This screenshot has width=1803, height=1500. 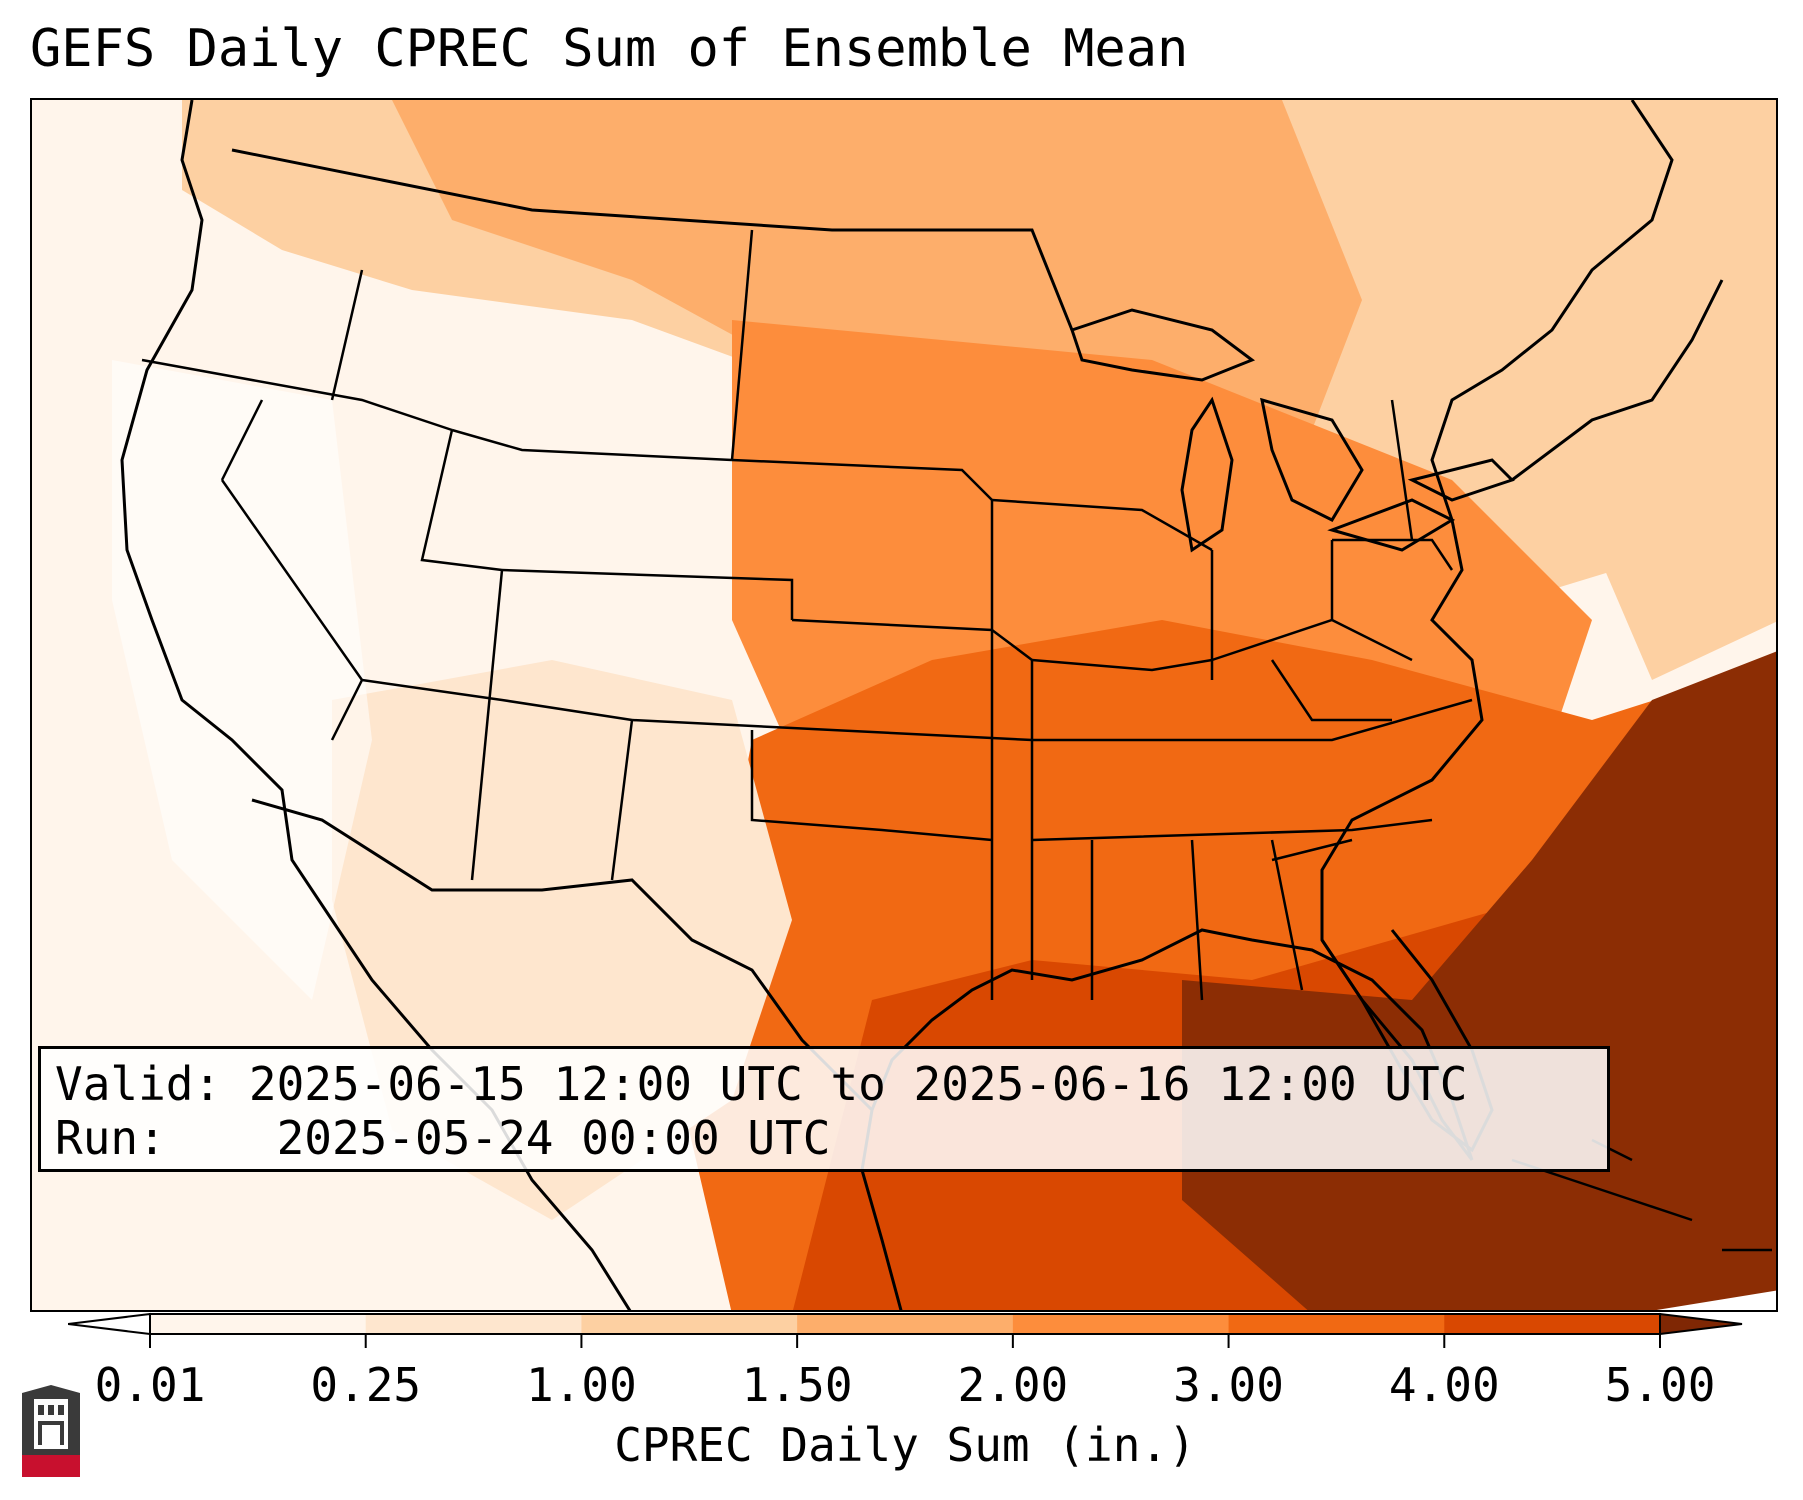 What do you see at coordinates (150, 1385) in the screenshot?
I see `colorbar-tick-label: 0.01` at bounding box center [150, 1385].